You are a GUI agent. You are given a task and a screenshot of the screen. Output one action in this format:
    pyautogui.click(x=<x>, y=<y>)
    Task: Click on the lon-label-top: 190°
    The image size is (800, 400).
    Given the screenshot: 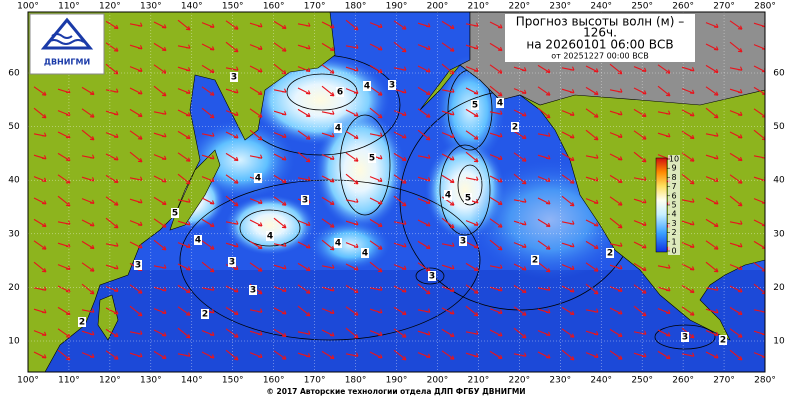 What is the action you would take?
    pyautogui.click(x=397, y=7)
    